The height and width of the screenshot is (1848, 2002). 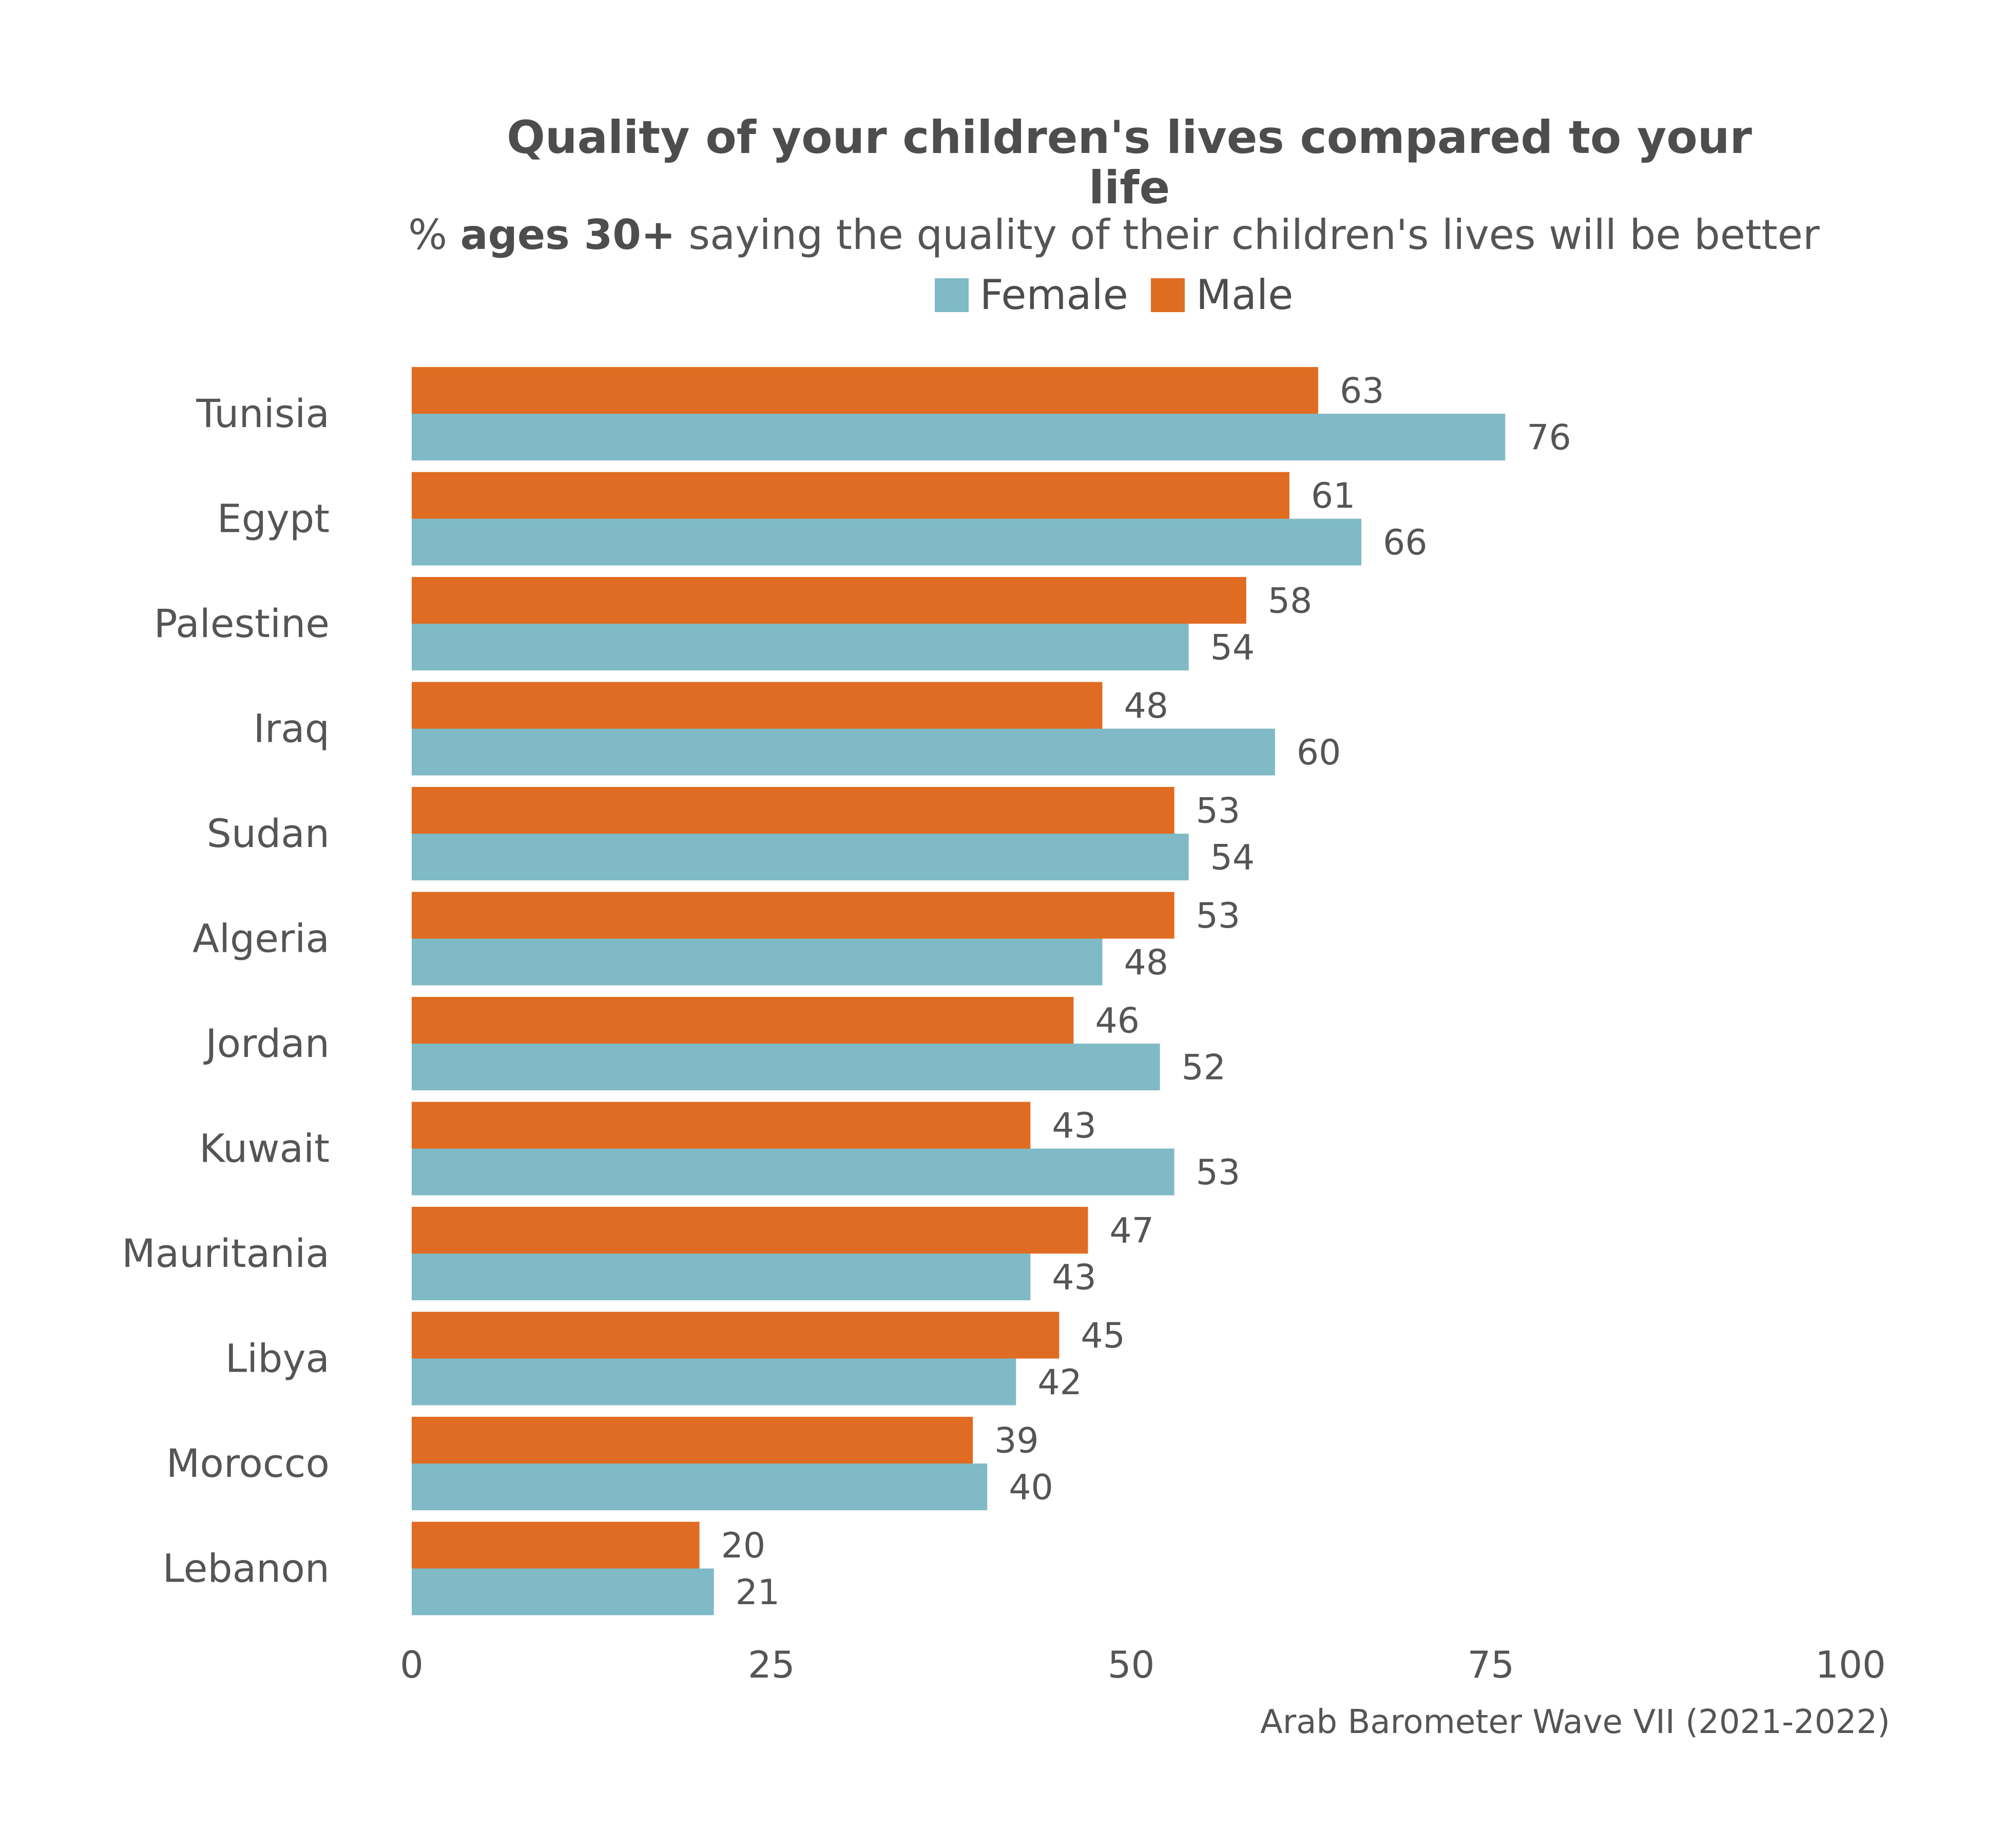 I want to click on bar-algeria-male, so click(x=793, y=915).